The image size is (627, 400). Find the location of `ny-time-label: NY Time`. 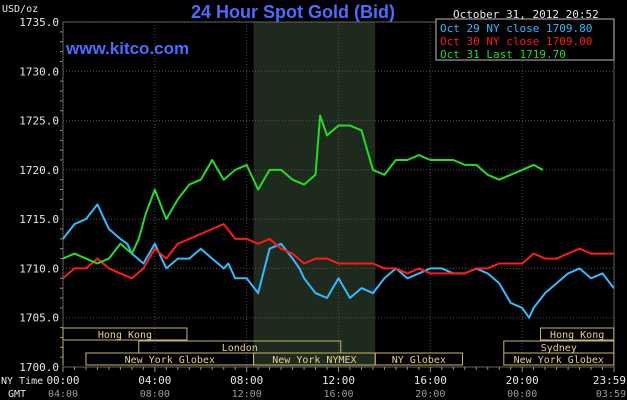

ny-time-label: NY Time is located at coordinates (22, 381).